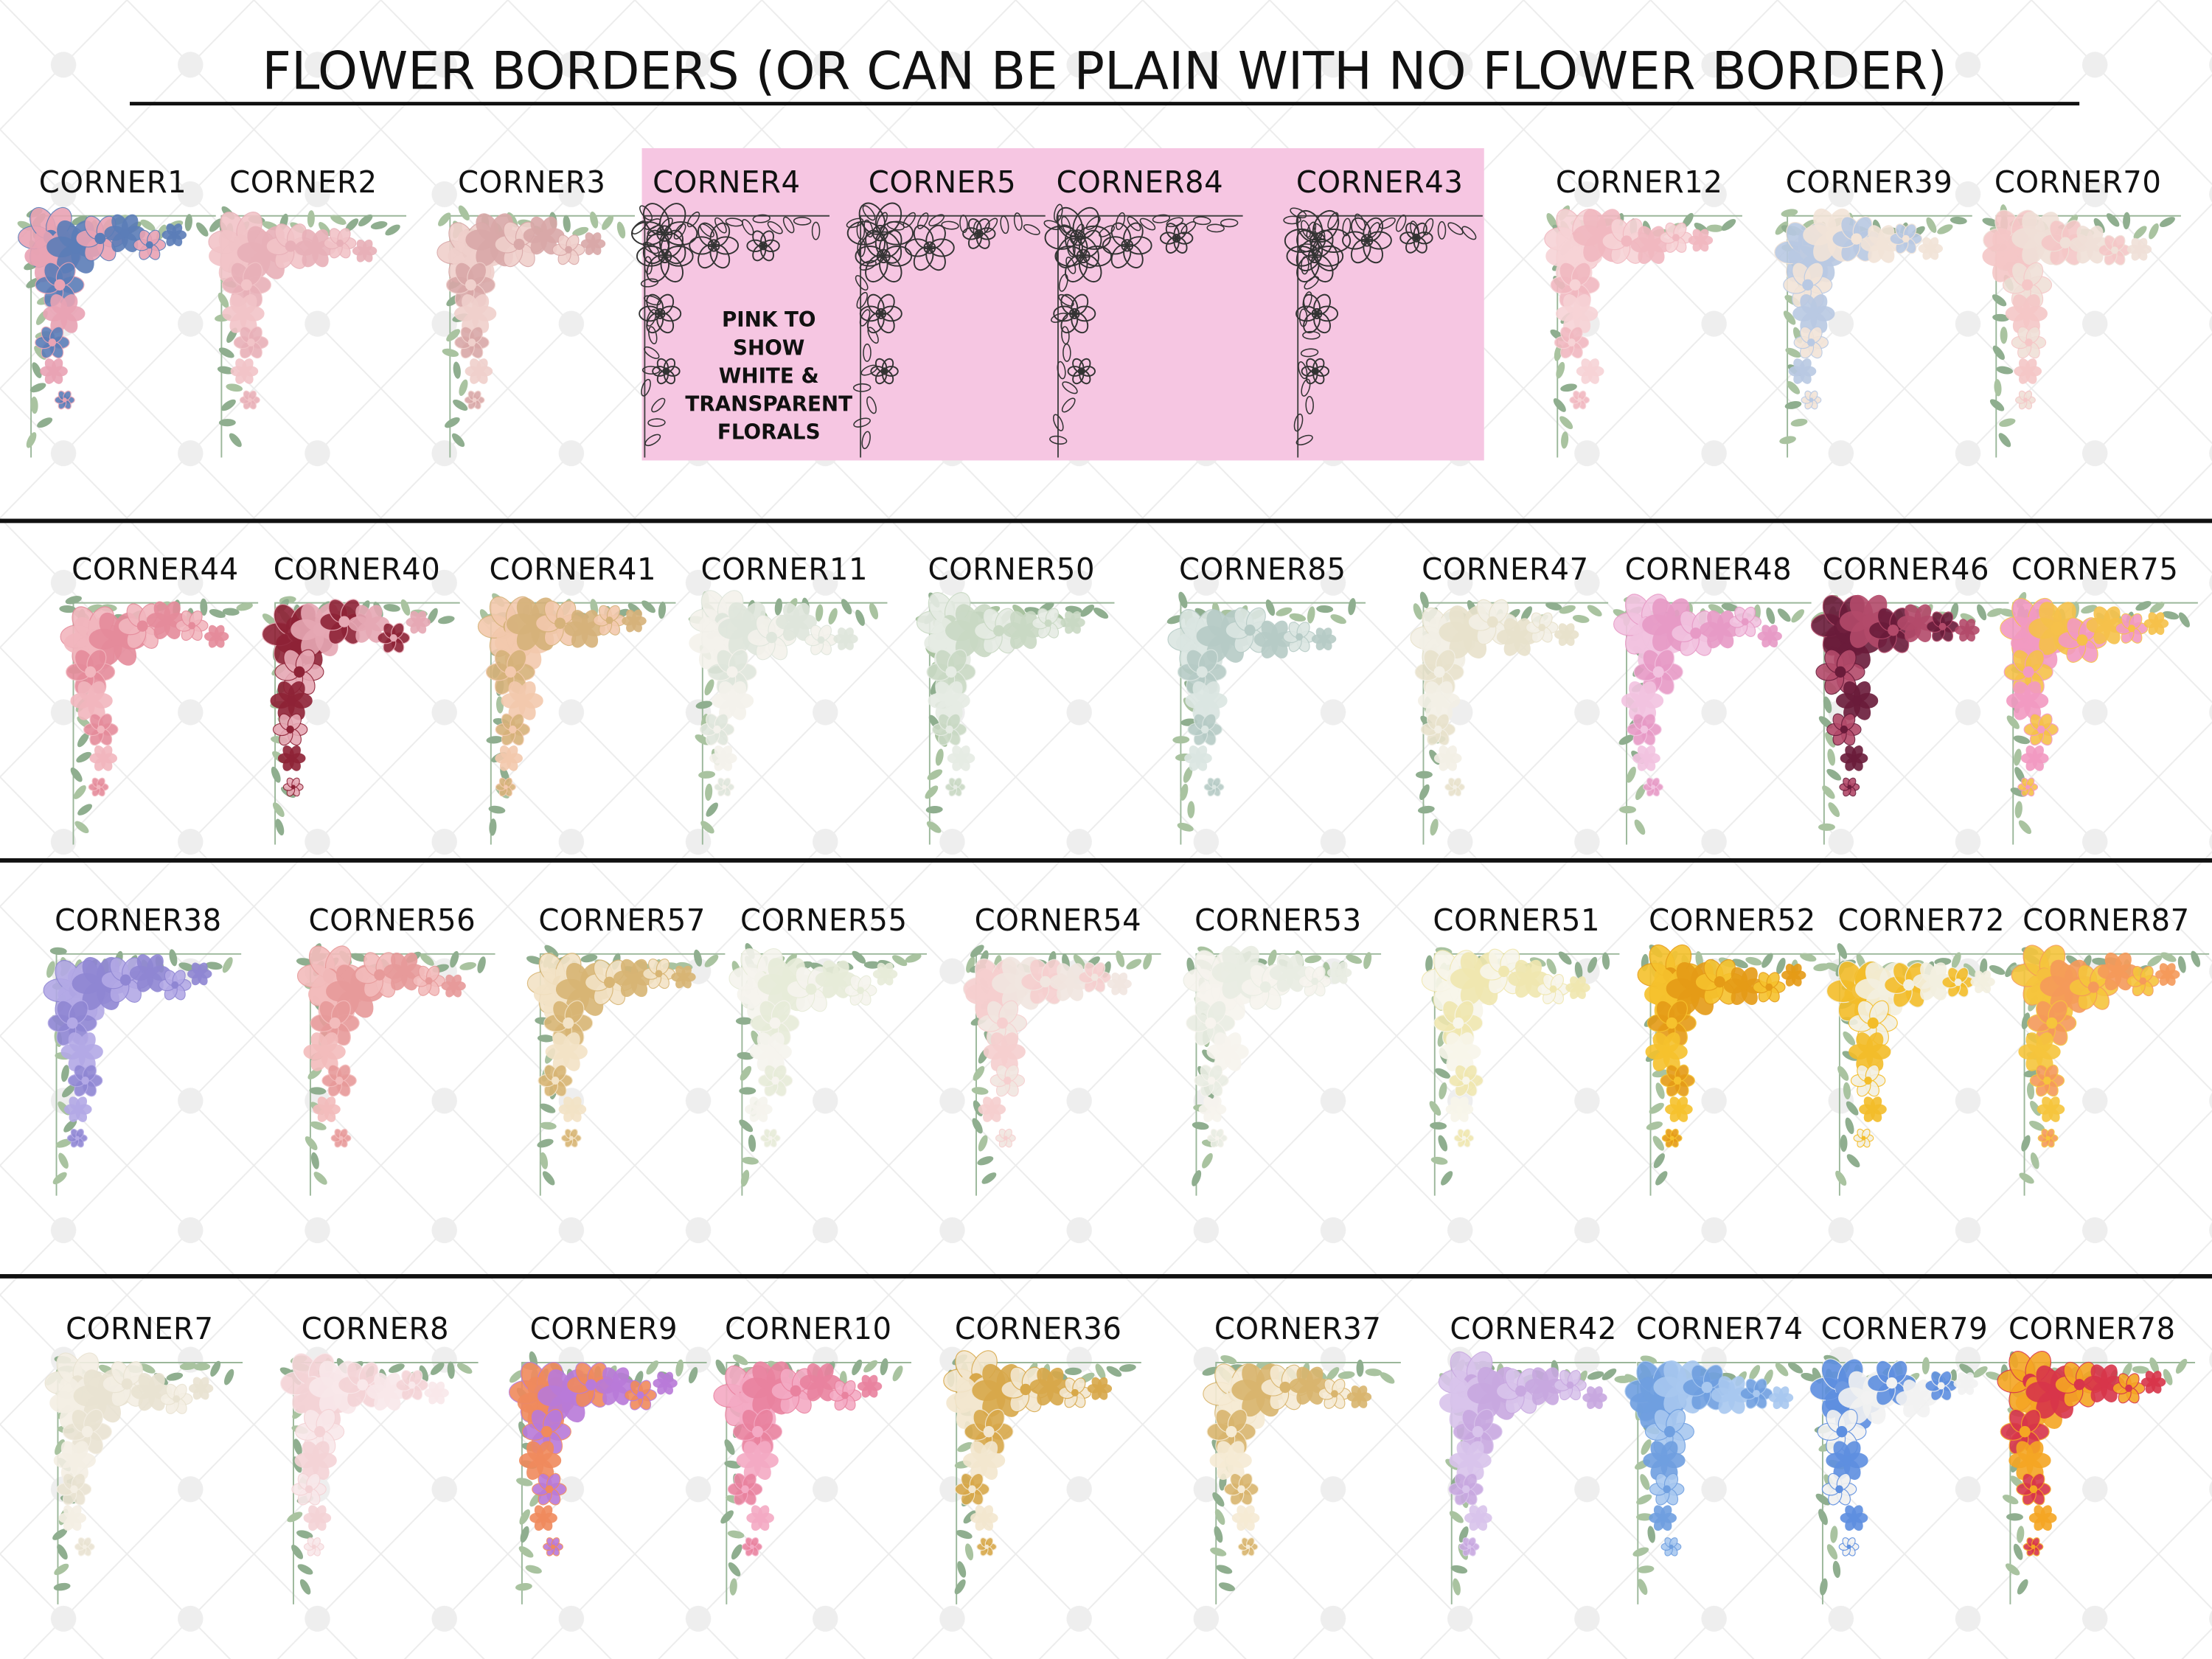 This screenshot has height=1659, width=2212. What do you see at coordinates (769, 432) in the screenshot?
I see `note-line: FLORALS` at bounding box center [769, 432].